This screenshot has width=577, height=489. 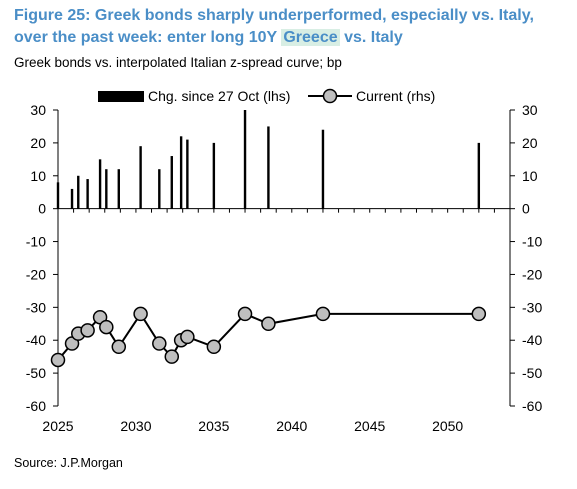 I want to click on title-line-2-pre: over the past week: enter long 10Y, so click(x=148, y=37).